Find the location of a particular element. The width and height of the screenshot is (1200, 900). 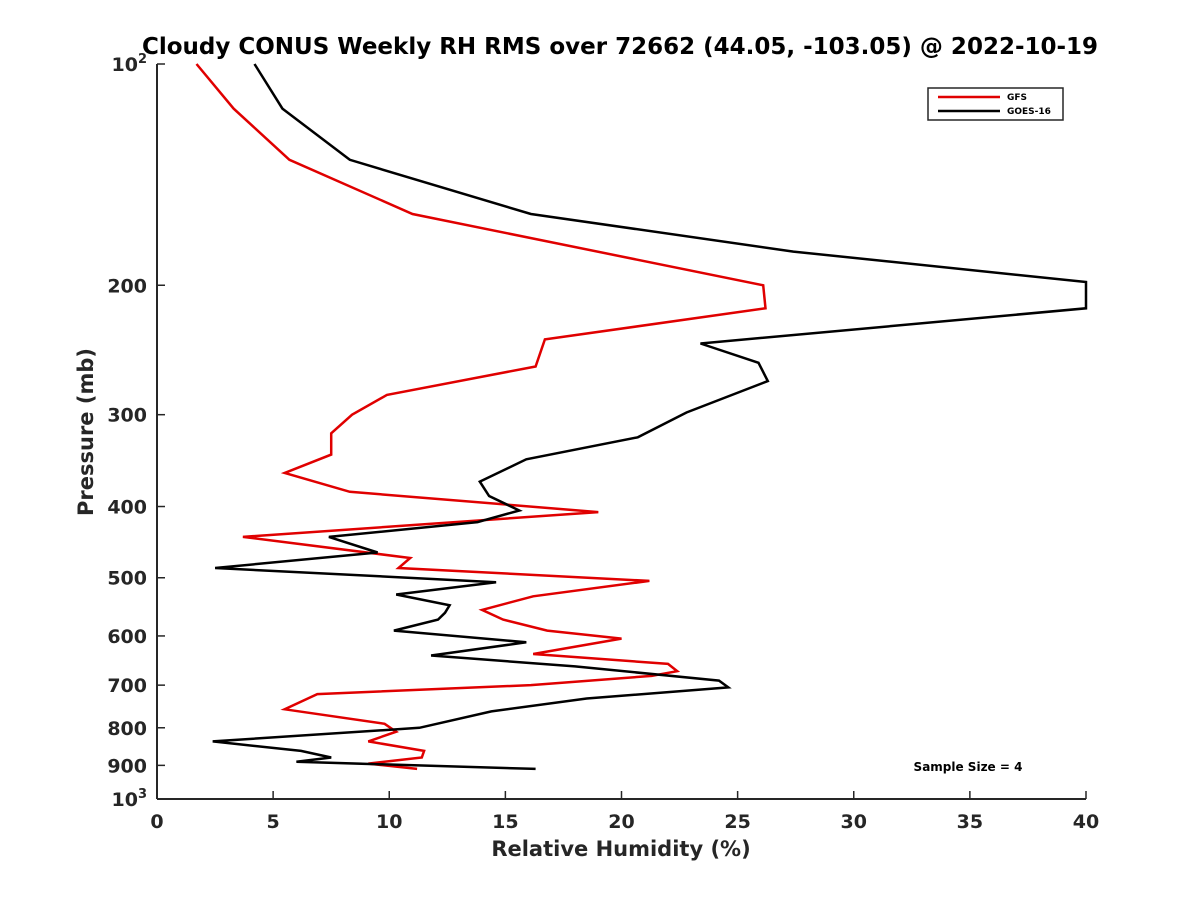

legend-box is located at coordinates (995, 104).